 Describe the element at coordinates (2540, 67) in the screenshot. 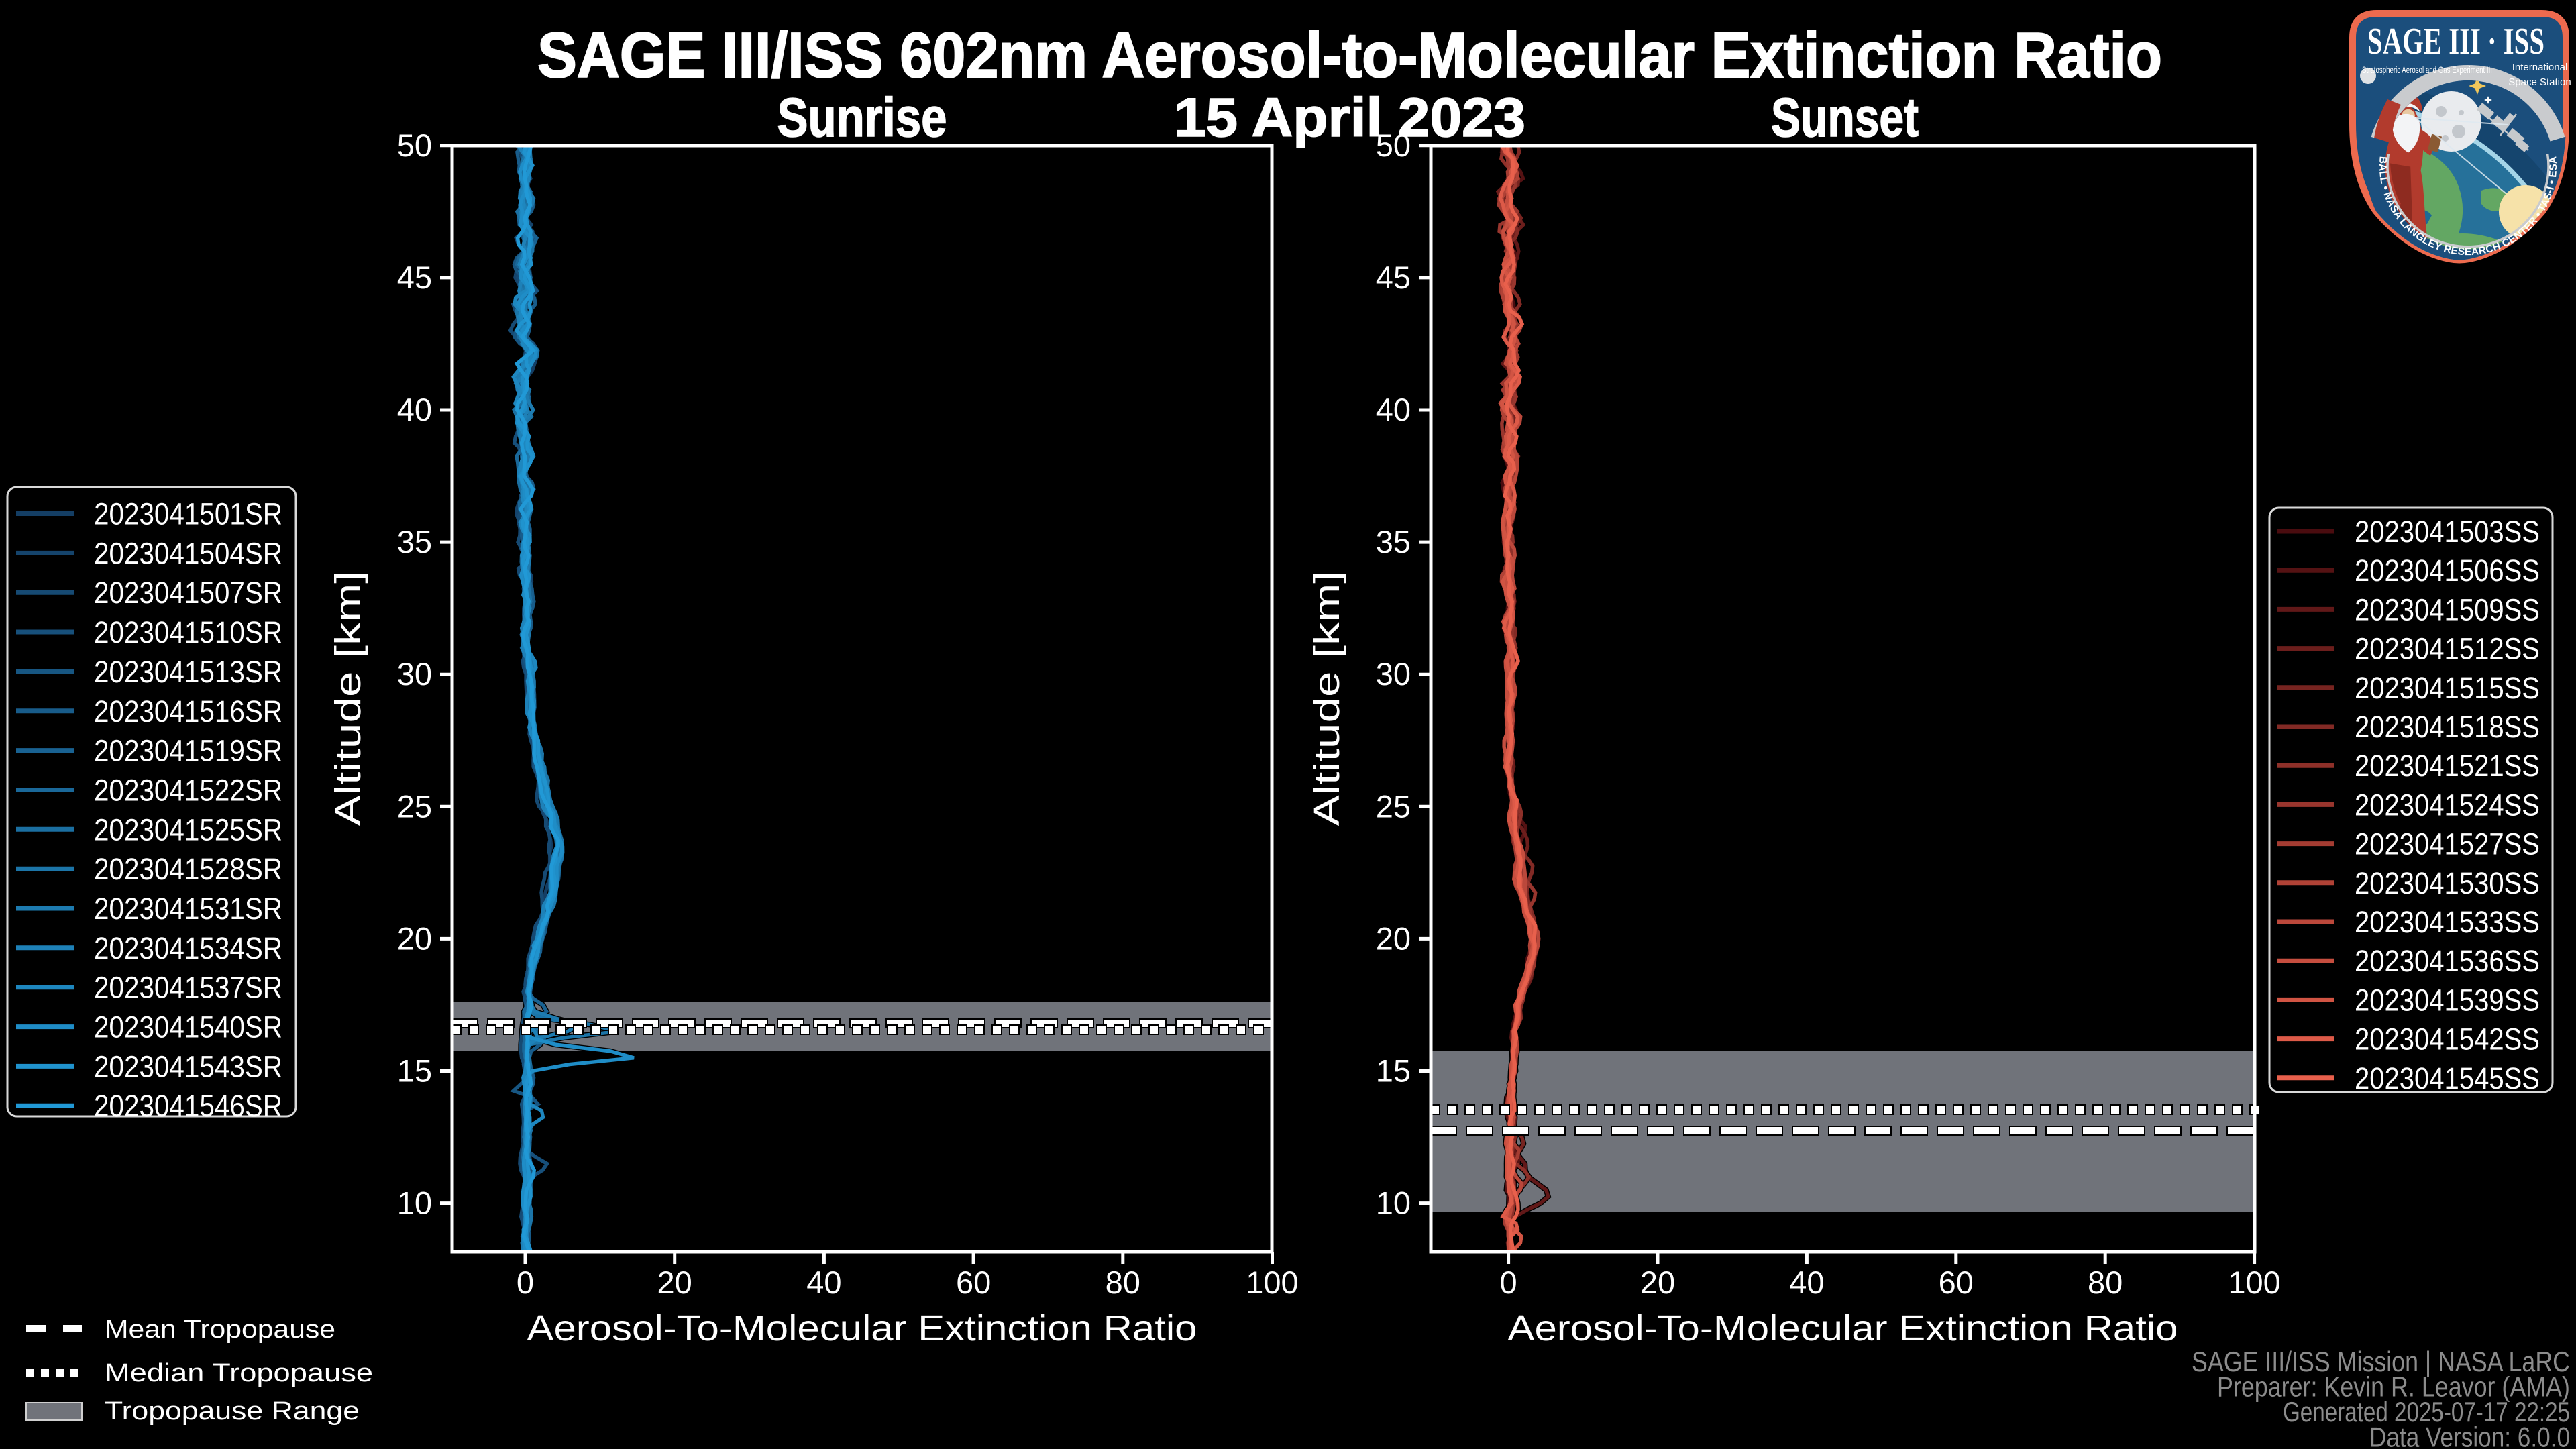

I see `svg-text: International` at that location.